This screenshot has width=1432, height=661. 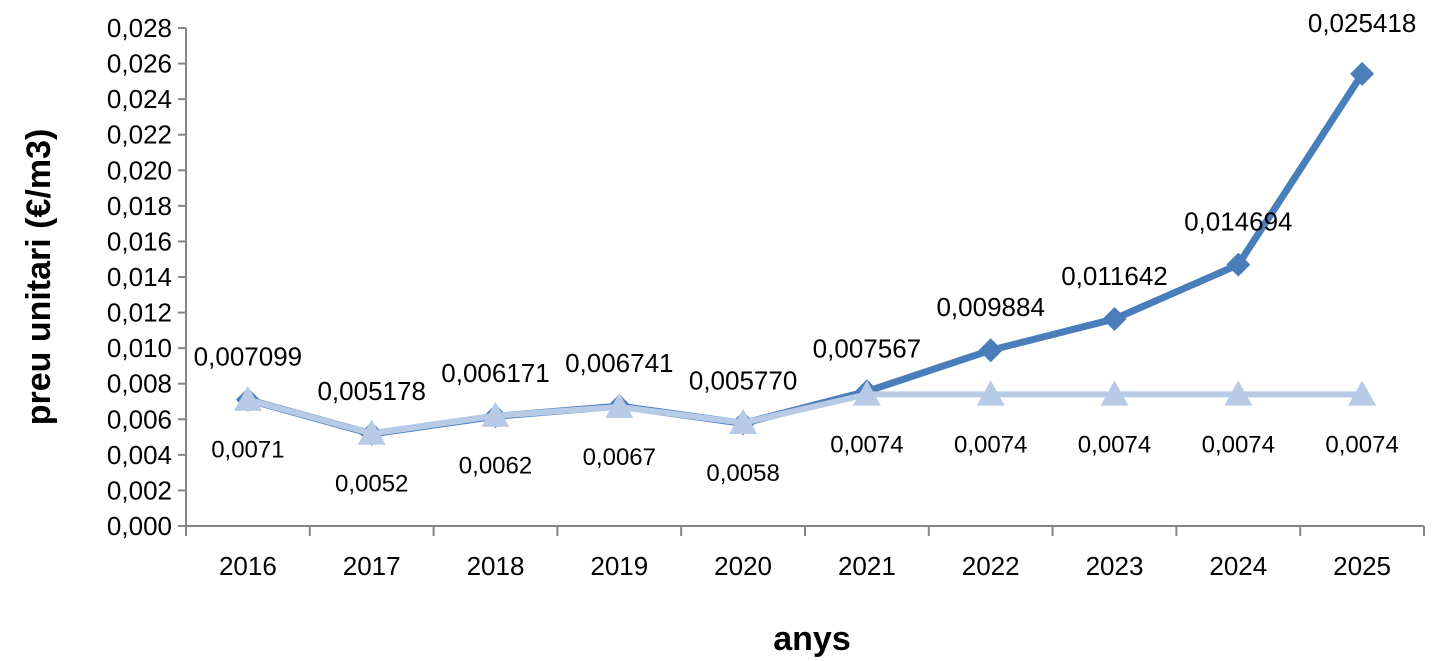 I want to click on y-tick-label: 0,008, so click(x=139, y=384).